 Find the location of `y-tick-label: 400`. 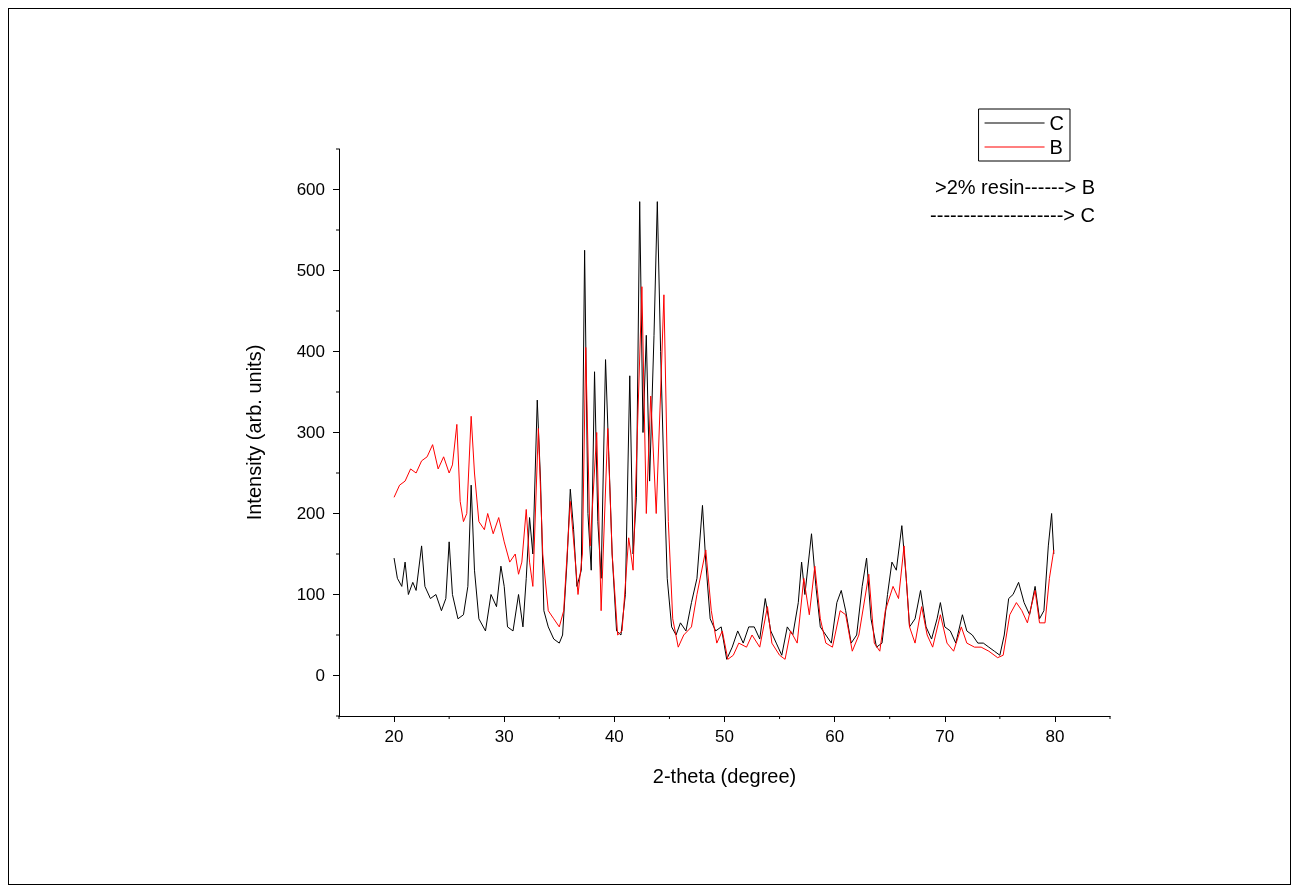

y-tick-label: 400 is located at coordinates (310, 351).